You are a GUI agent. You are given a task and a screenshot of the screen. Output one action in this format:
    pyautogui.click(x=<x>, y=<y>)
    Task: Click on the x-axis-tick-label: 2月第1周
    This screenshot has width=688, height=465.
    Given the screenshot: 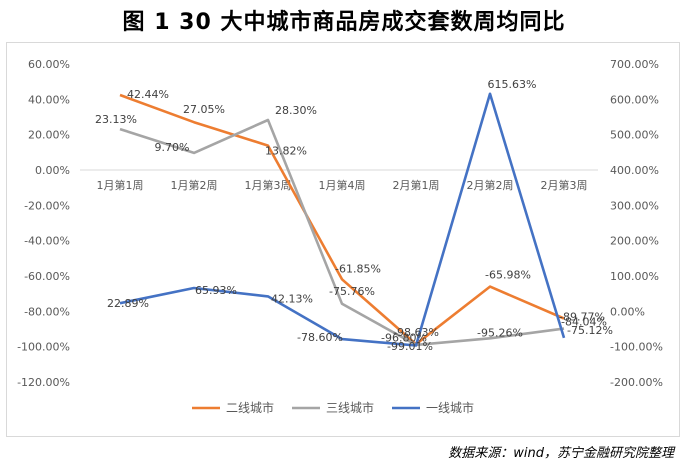 What is the action you would take?
    pyautogui.click(x=416, y=185)
    